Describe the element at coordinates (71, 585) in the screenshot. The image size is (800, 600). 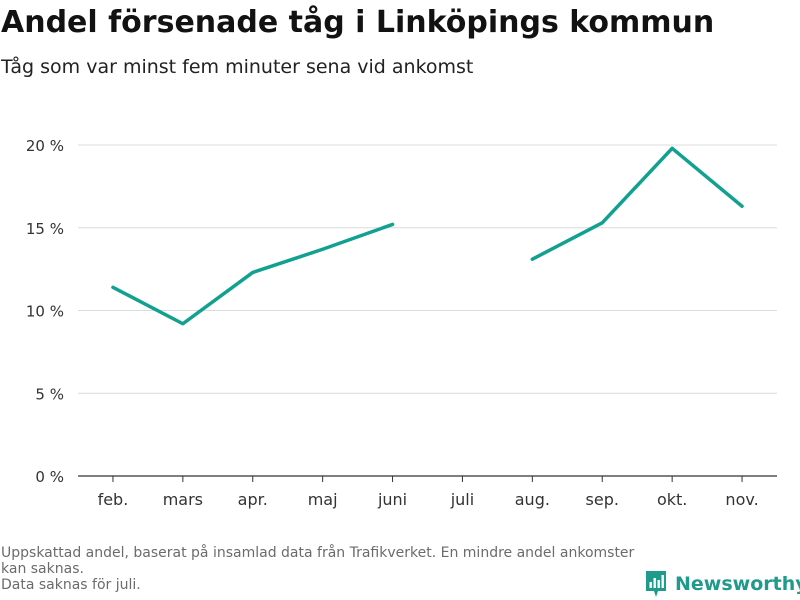
I see `footnote-line-missing-data: Data saknas för juli.` at that location.